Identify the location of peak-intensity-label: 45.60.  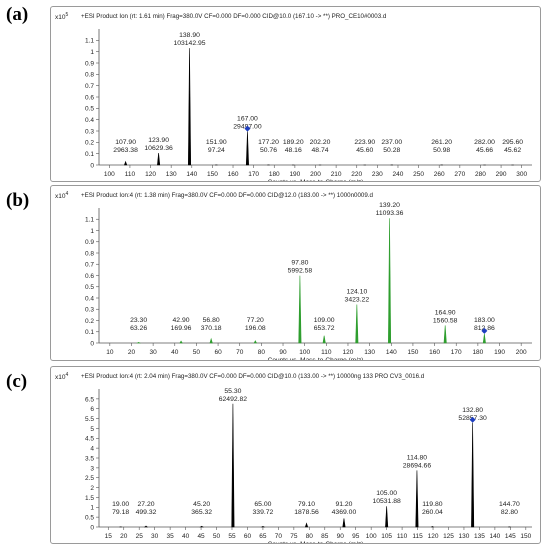
(364, 150).